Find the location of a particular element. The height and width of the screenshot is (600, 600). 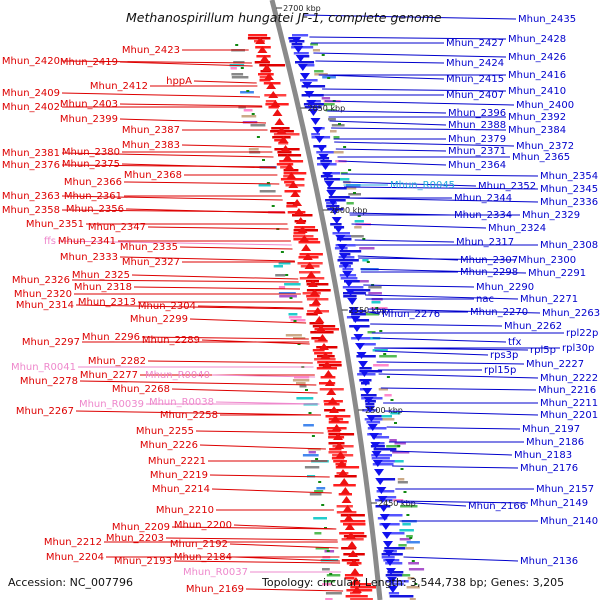

gene-label-mhun-2329: Mhun_2329 is located at coordinates (551, 215).